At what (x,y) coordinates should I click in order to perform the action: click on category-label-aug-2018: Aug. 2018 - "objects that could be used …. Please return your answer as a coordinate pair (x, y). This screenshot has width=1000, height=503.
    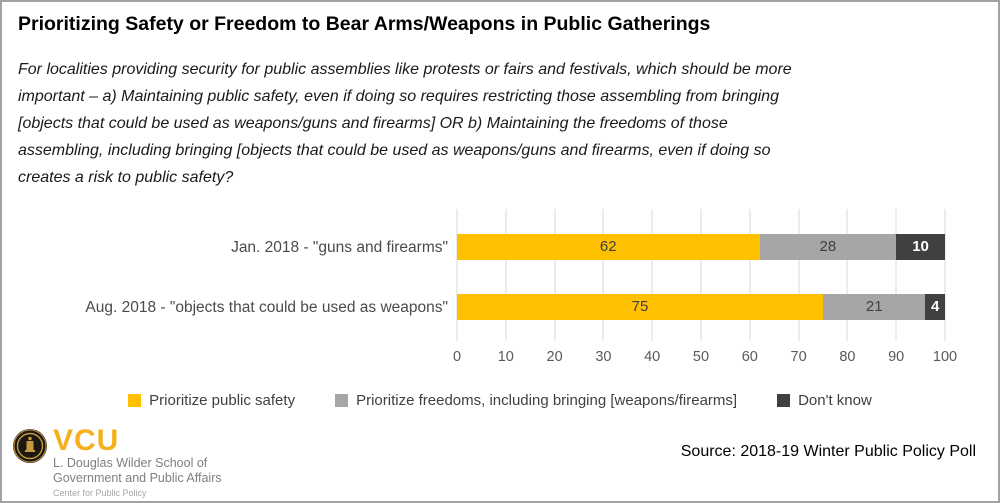
    Looking at the image, I should click on (266, 307).